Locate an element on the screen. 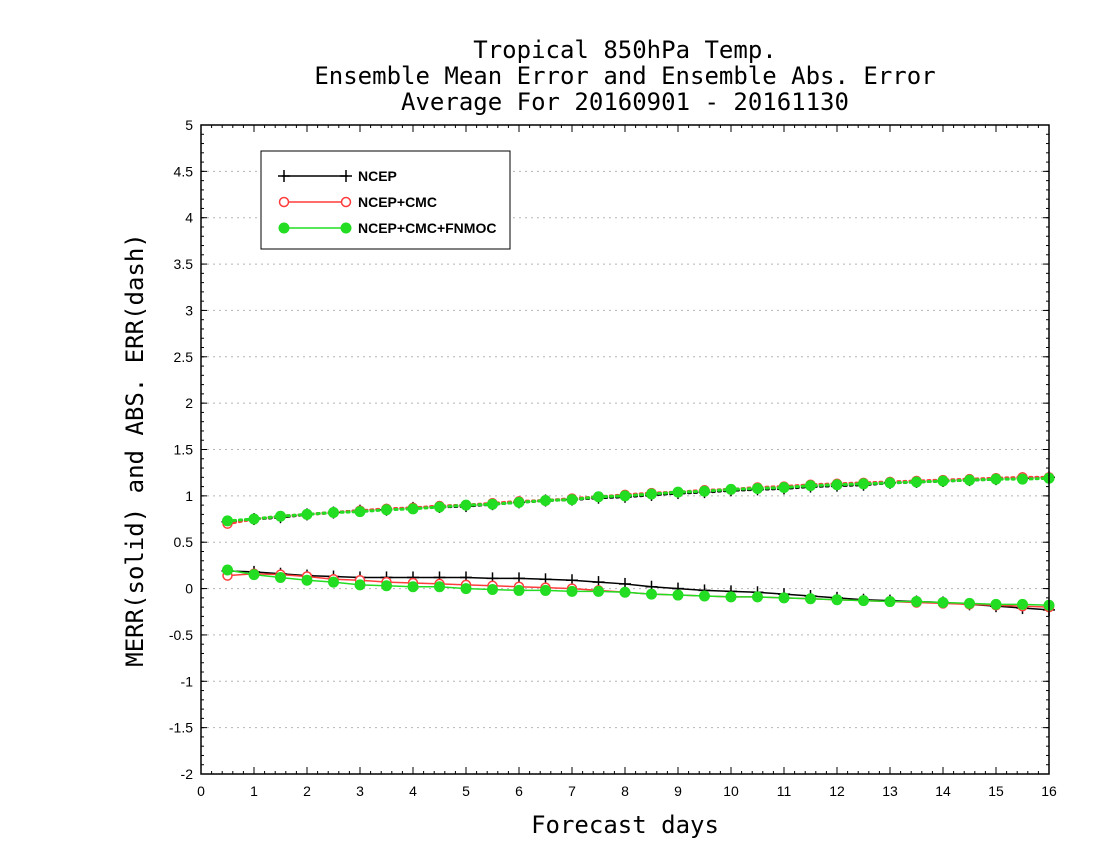 This screenshot has height=850, width=1100. legend-marker-left-ncep-cmc-fnmoc is located at coordinates (284, 228).